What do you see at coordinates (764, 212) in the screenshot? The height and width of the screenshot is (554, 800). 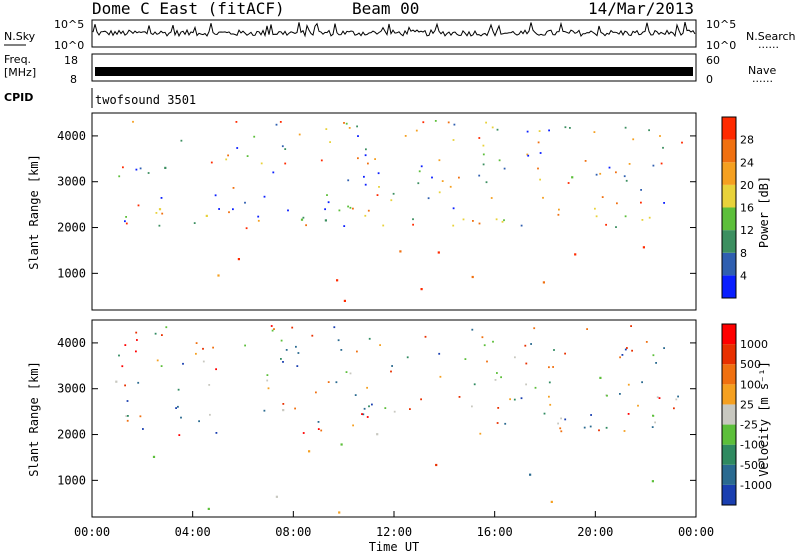 I see `power-colorbar-label: Power [dB]` at bounding box center [764, 212].